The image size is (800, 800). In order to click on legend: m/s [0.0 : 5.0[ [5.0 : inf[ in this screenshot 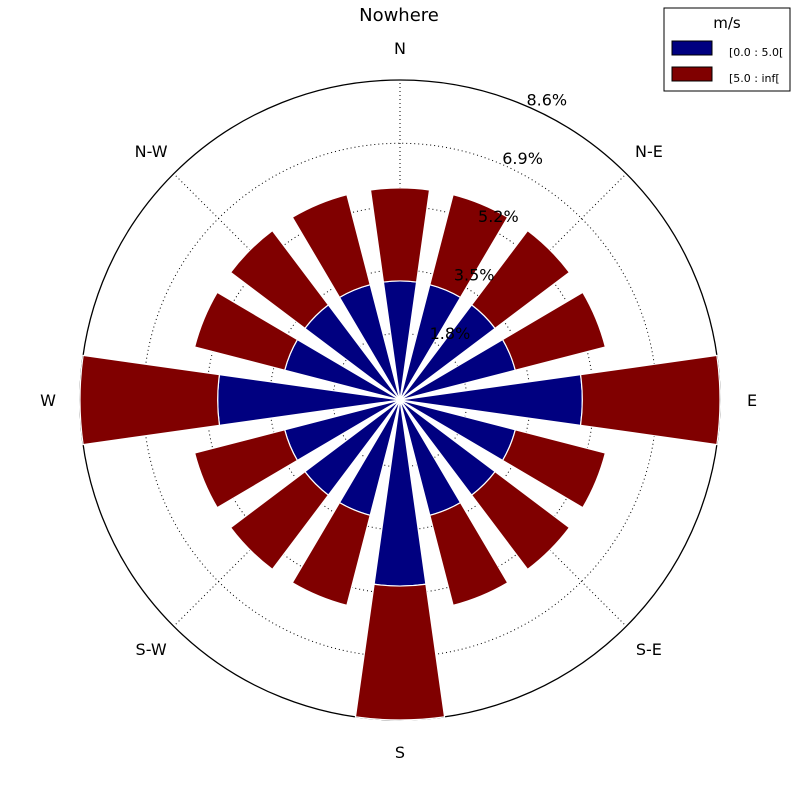, I will do `click(727, 49)`.